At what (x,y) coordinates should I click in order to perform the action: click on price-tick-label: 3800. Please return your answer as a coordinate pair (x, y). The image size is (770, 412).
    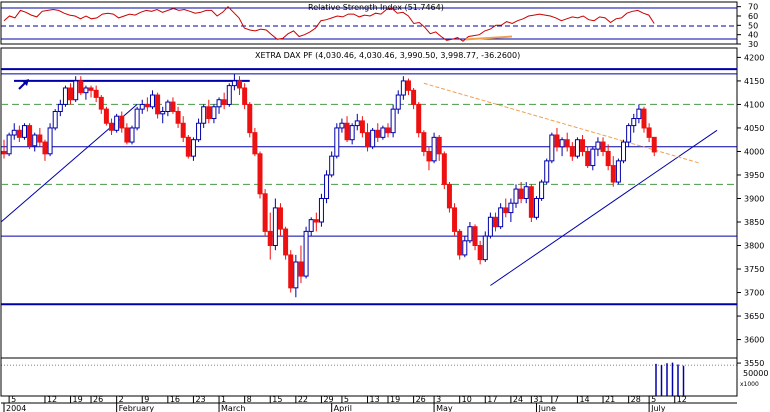
    Looking at the image, I should click on (754, 246).